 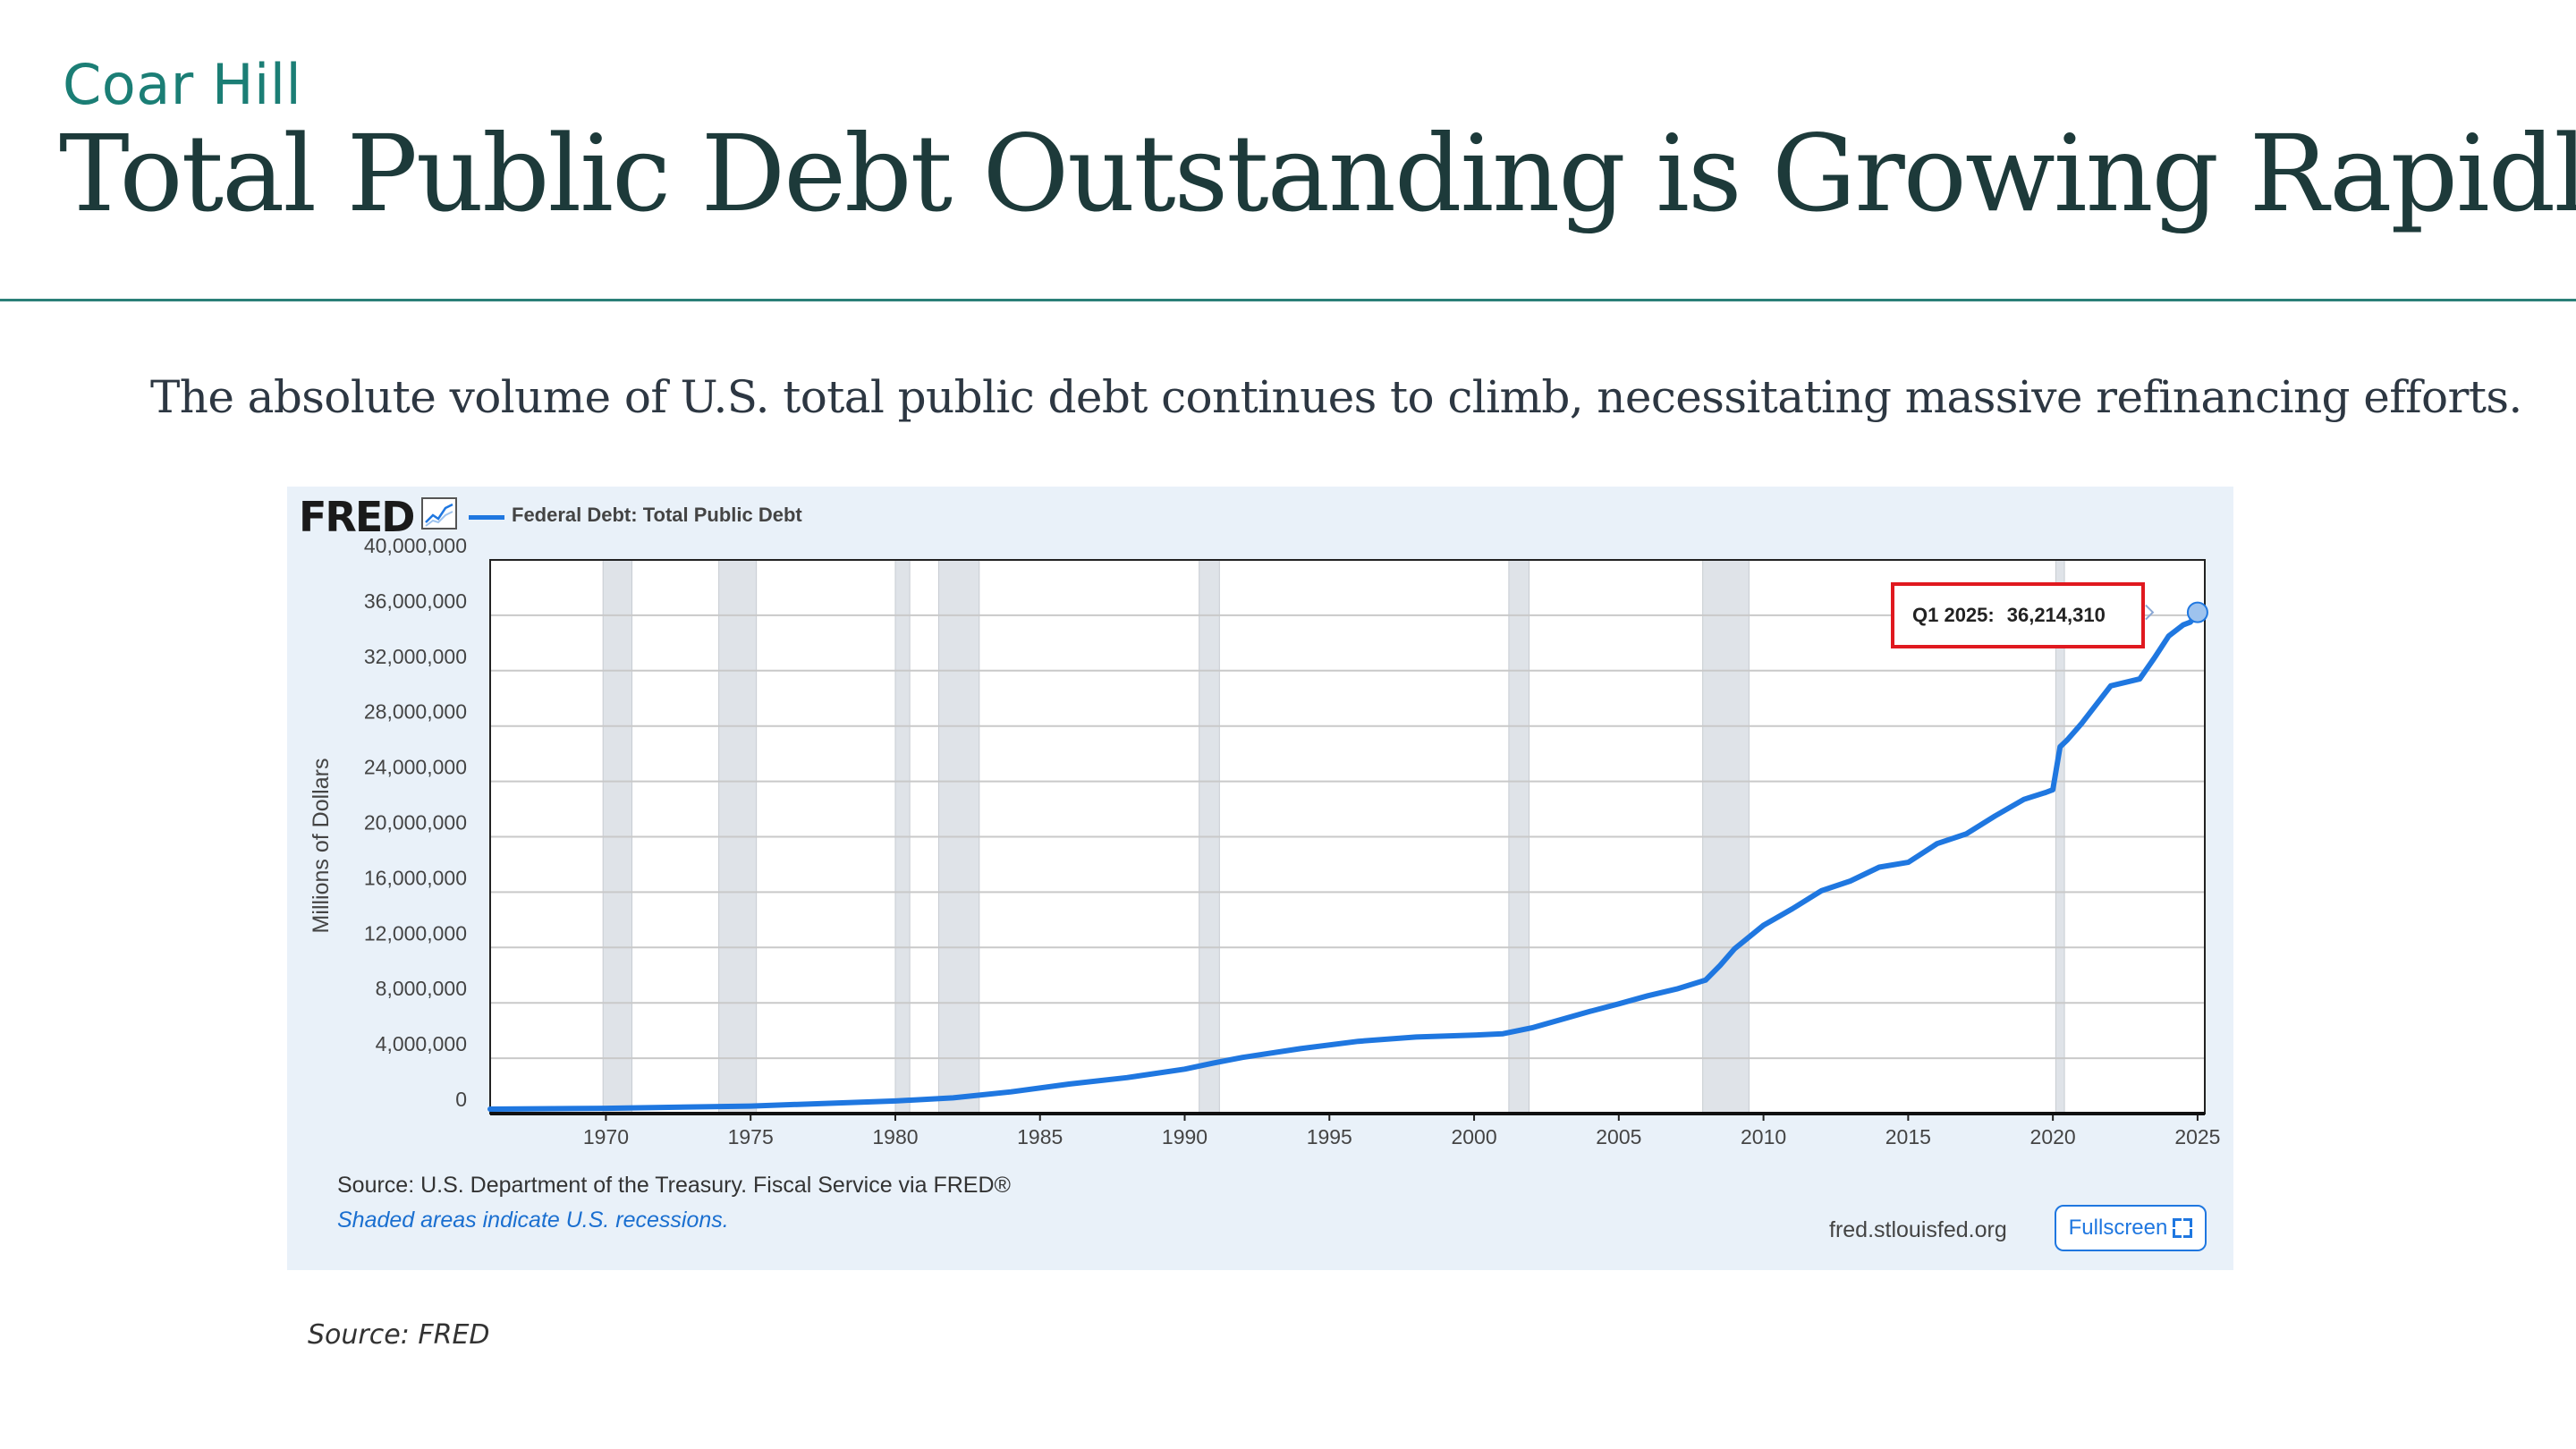 What do you see at coordinates (533, 1220) in the screenshot?
I see `recession-note: Shaded areas indicate U.S. recessions.` at bounding box center [533, 1220].